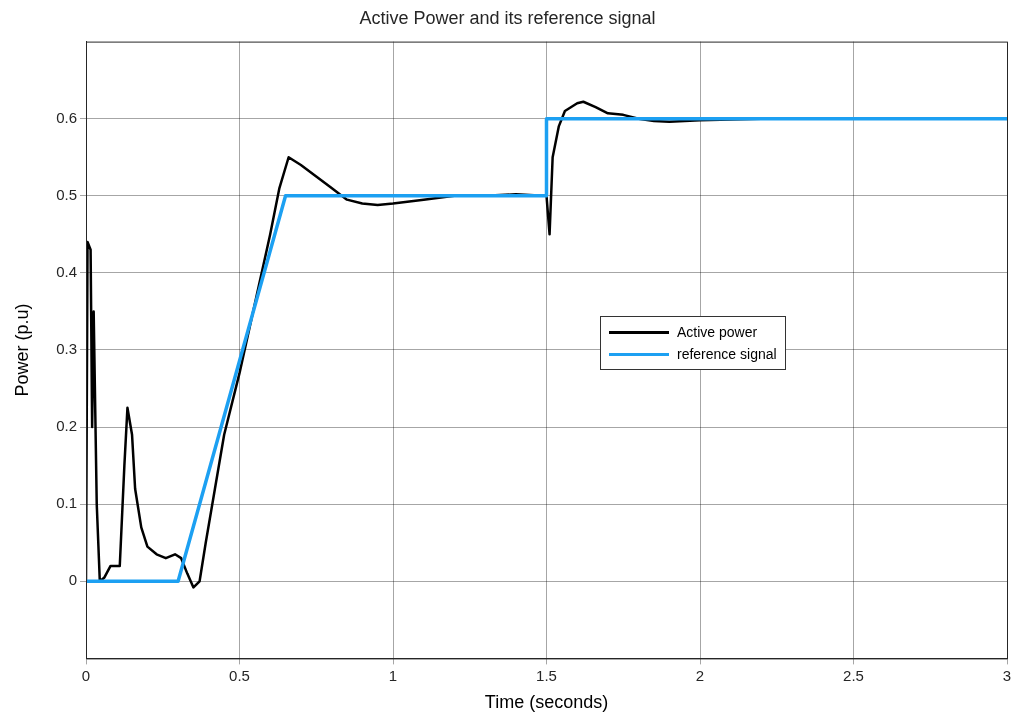 Image resolution: width=1020 pixels, height=726 pixels. Describe the element at coordinates (66, 349) in the screenshot. I see `y-tick-label: 0.3` at that location.